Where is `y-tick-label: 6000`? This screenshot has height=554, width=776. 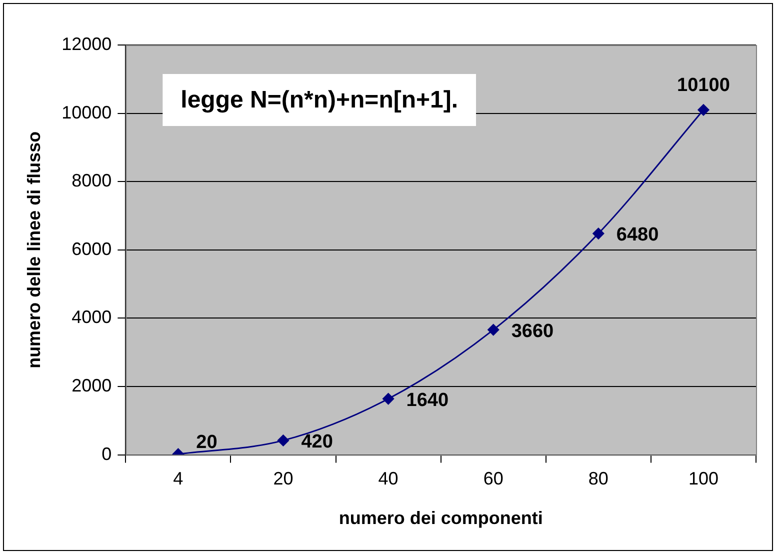
y-tick-label: 6000 is located at coordinates (92, 248).